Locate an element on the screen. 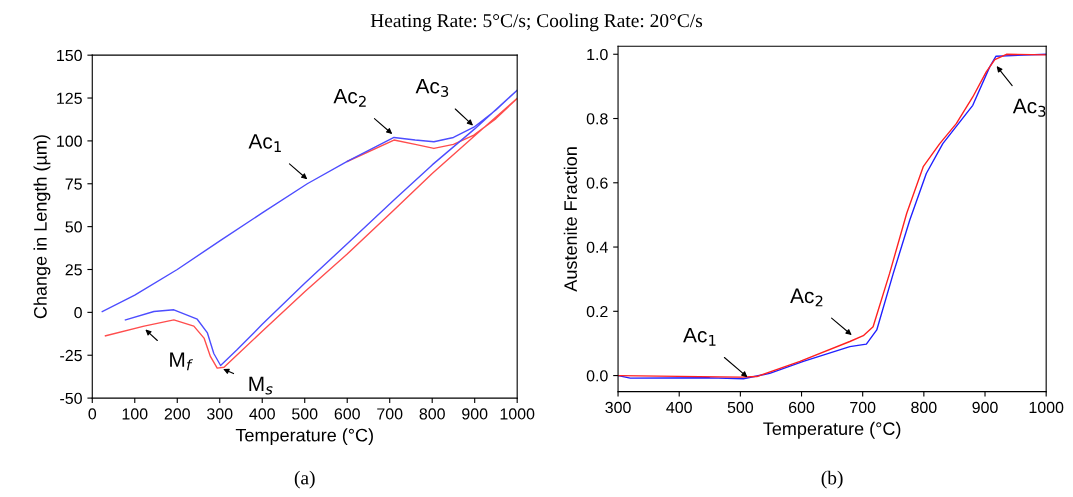 This screenshot has width=1073, height=497. y-tick-label: 0 is located at coordinates (78, 313).